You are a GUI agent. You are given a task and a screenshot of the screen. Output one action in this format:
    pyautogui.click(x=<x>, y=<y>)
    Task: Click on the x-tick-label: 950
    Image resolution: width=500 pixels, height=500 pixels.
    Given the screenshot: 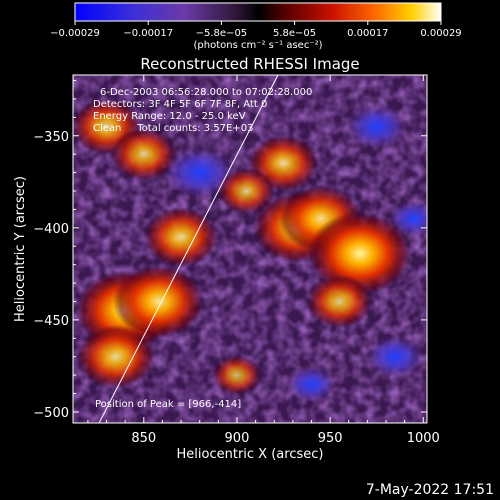 What is the action you would take?
    pyautogui.click(x=330, y=438)
    